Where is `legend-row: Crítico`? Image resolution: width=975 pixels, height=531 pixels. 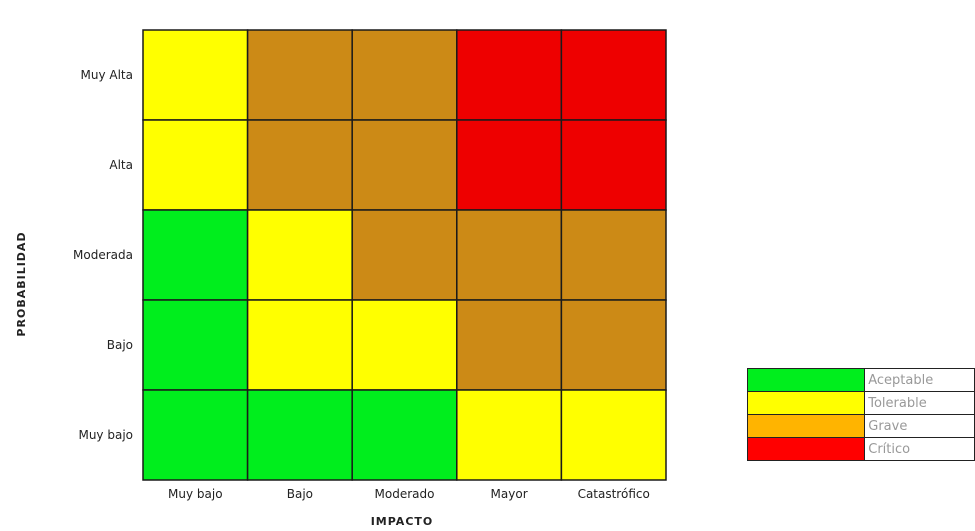 legend-row: Crítico is located at coordinates (860, 449).